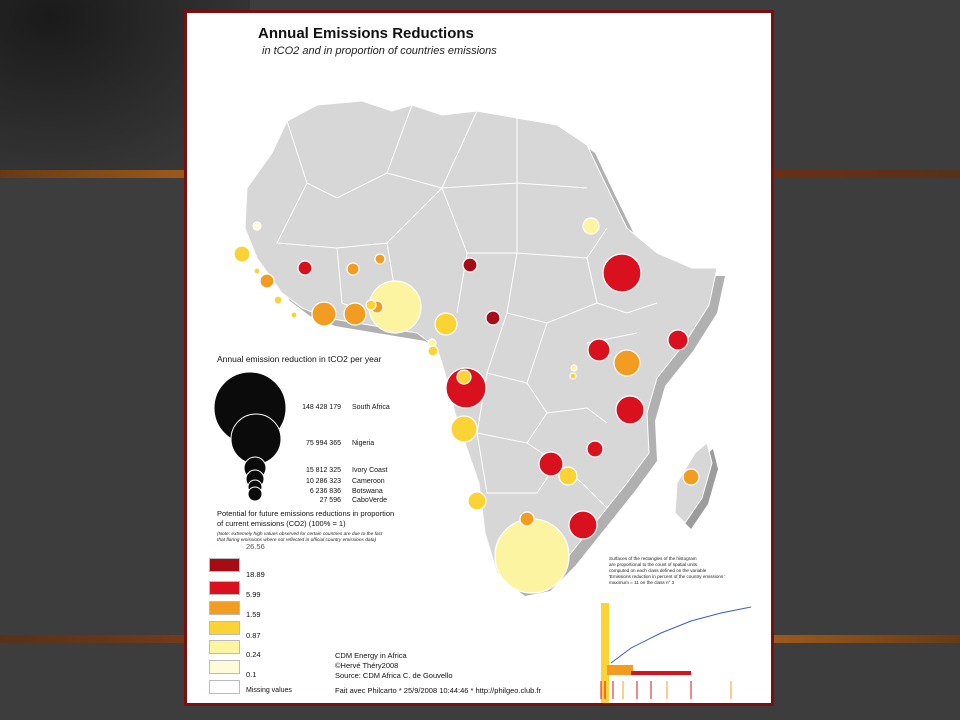 This screenshot has width=960, height=720. What do you see at coordinates (242, 254) in the screenshot?
I see `symbol-senegal` at bounding box center [242, 254].